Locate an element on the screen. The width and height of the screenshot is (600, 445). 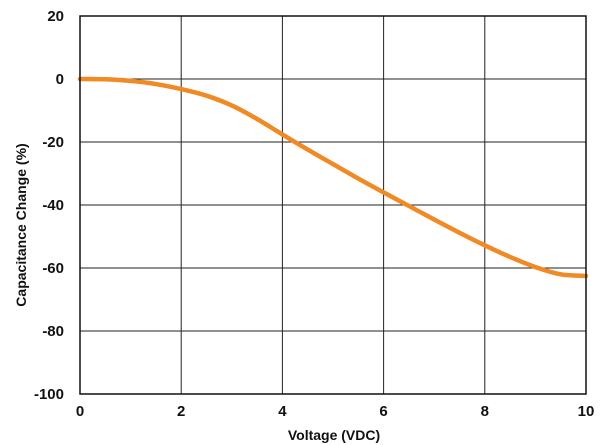
x-tick-label: 2 is located at coordinates (181, 411).